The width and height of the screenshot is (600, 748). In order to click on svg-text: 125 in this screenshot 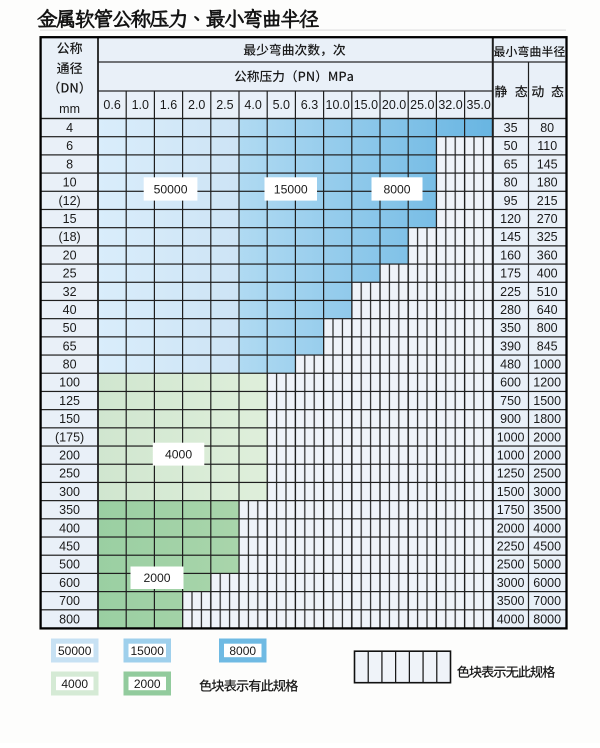, I will do `click(69, 401)`.